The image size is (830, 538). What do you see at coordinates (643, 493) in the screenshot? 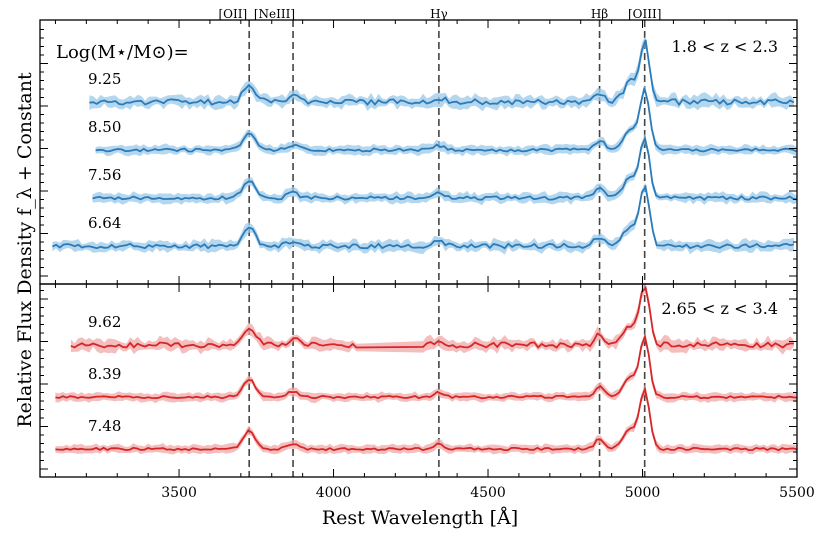
I see `x-tick-label-3: 5000` at bounding box center [643, 493].